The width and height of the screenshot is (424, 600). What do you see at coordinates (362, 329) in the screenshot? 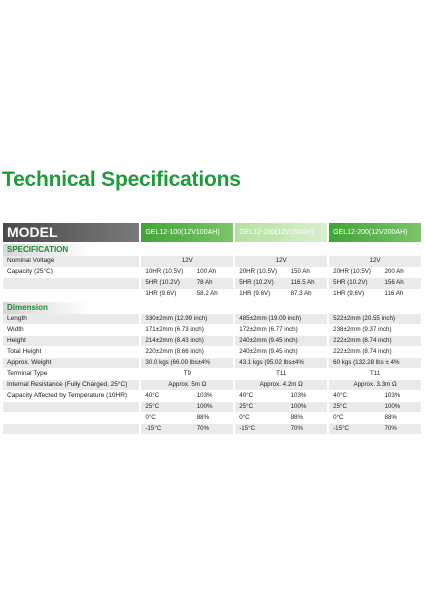
I see `cell-value: 238±2mm (9.37 inch)` at bounding box center [362, 329].